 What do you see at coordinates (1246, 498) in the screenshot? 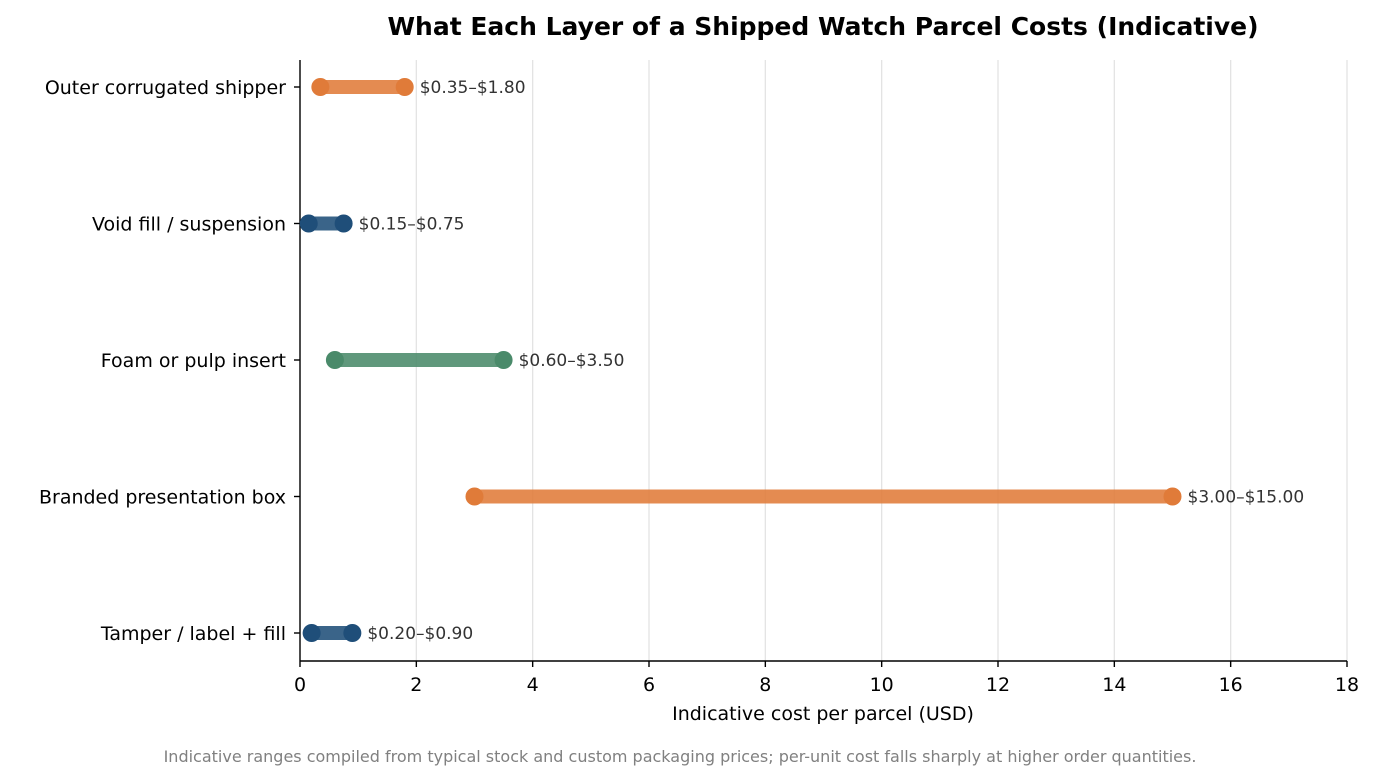
I see `range-label: $3.00–$15.00` at bounding box center [1246, 498].